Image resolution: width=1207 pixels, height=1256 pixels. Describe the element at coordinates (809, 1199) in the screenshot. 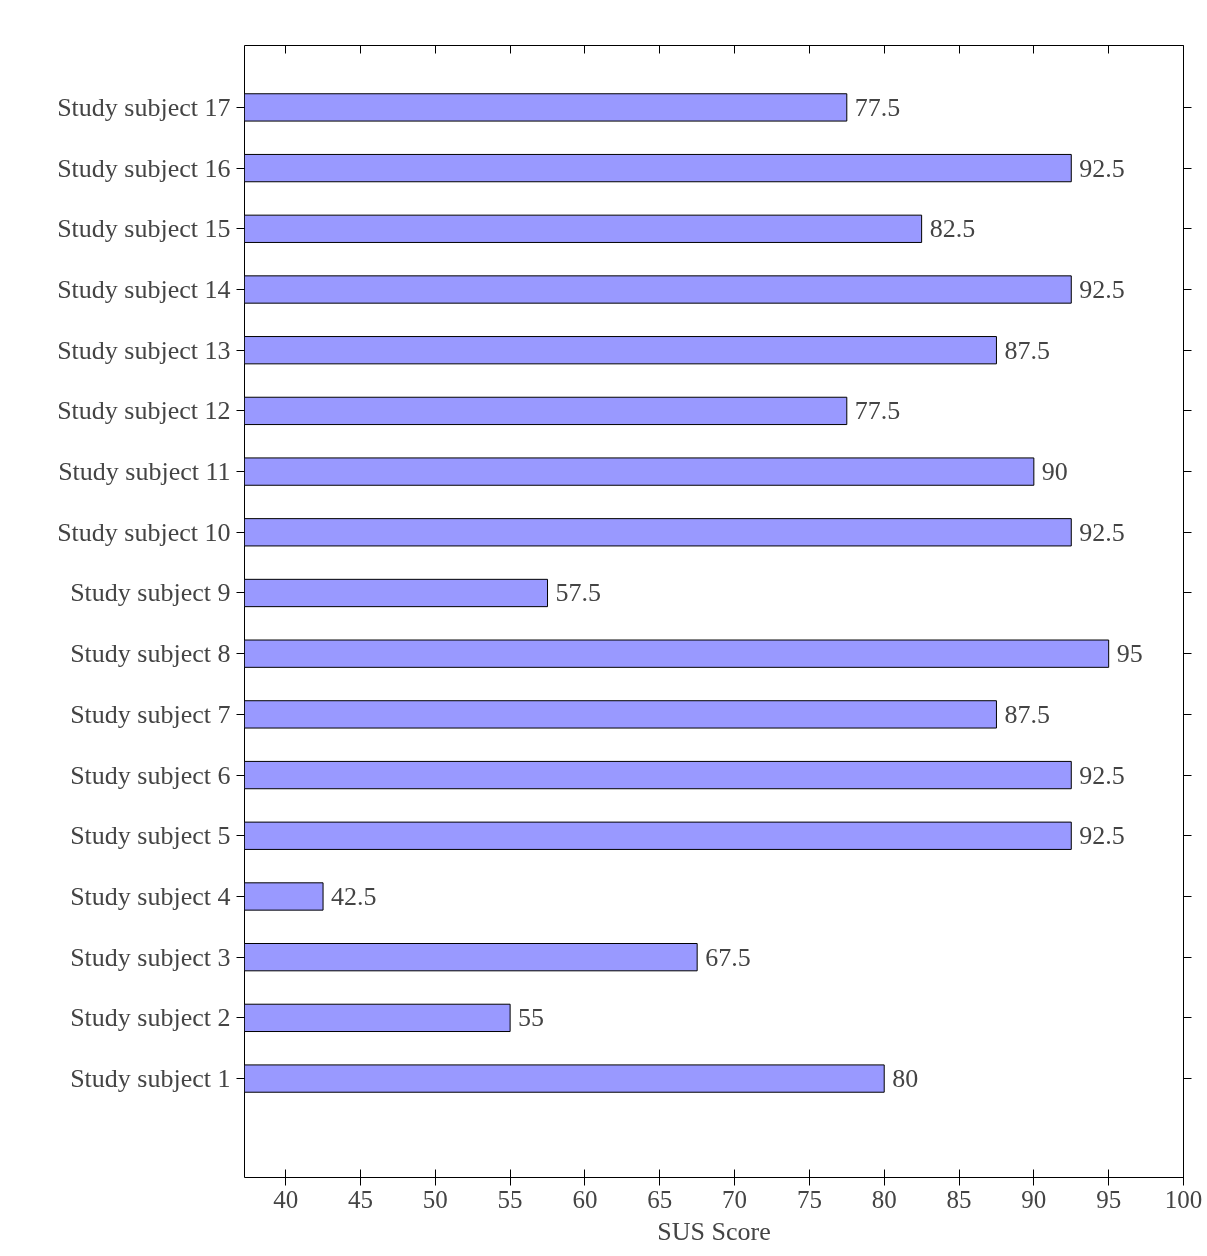

I see `x-tick-label: 75` at that location.